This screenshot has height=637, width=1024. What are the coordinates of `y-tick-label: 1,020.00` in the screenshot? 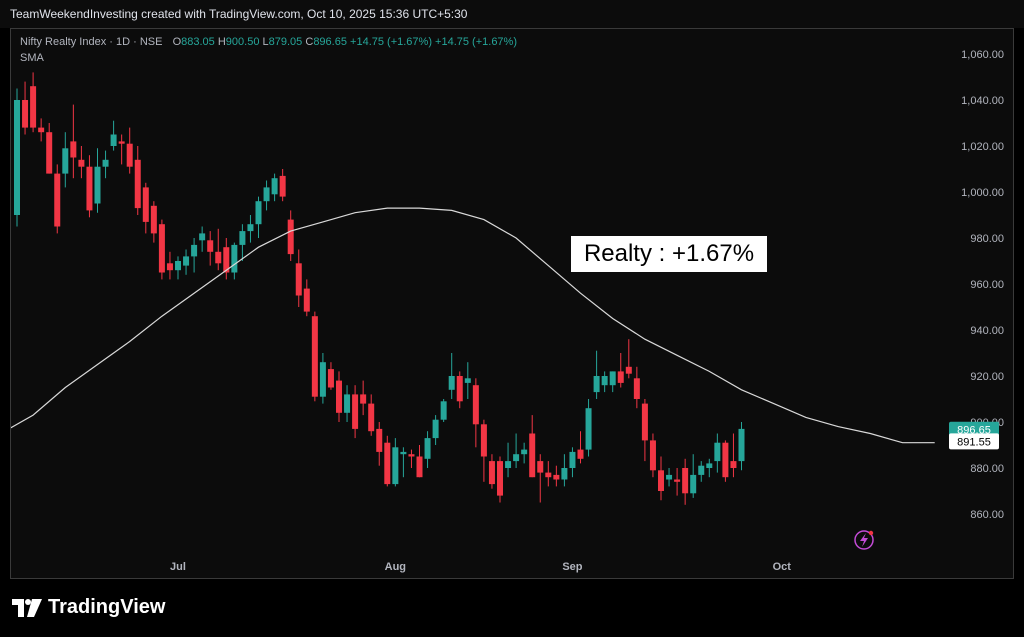 It's located at (982, 147).